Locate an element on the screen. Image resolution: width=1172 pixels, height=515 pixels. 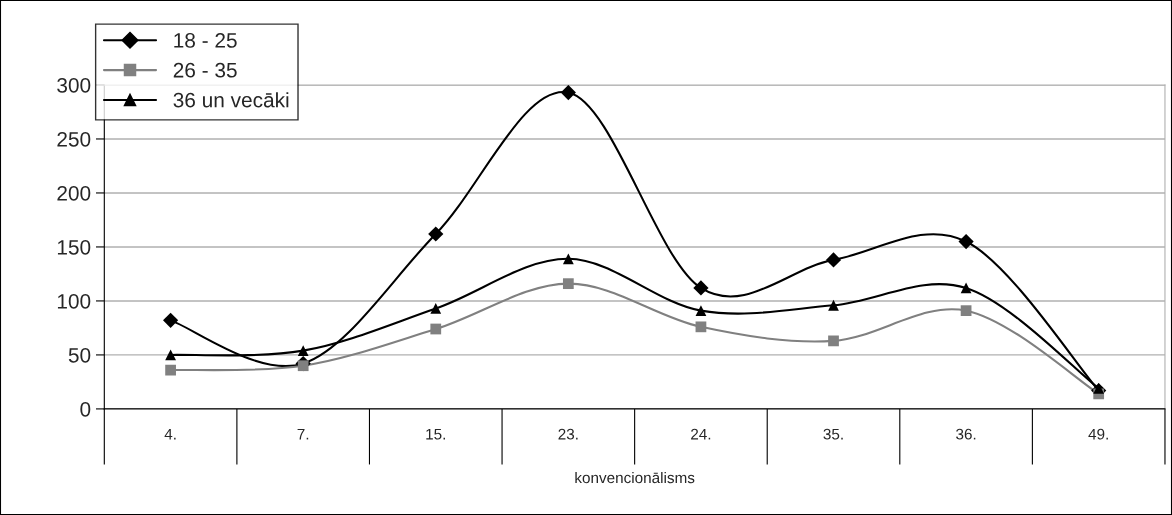
x-axis-title: konvencionālisms is located at coordinates (635, 477).